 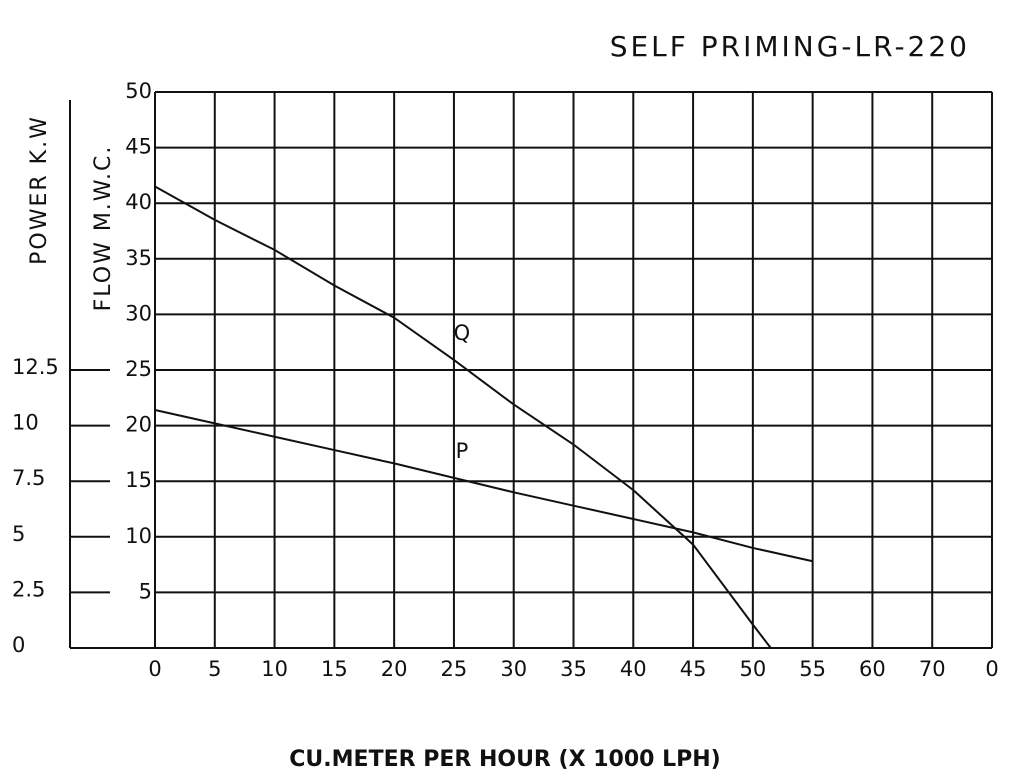 I want to click on x-tick-label: 50, so click(x=752, y=669).